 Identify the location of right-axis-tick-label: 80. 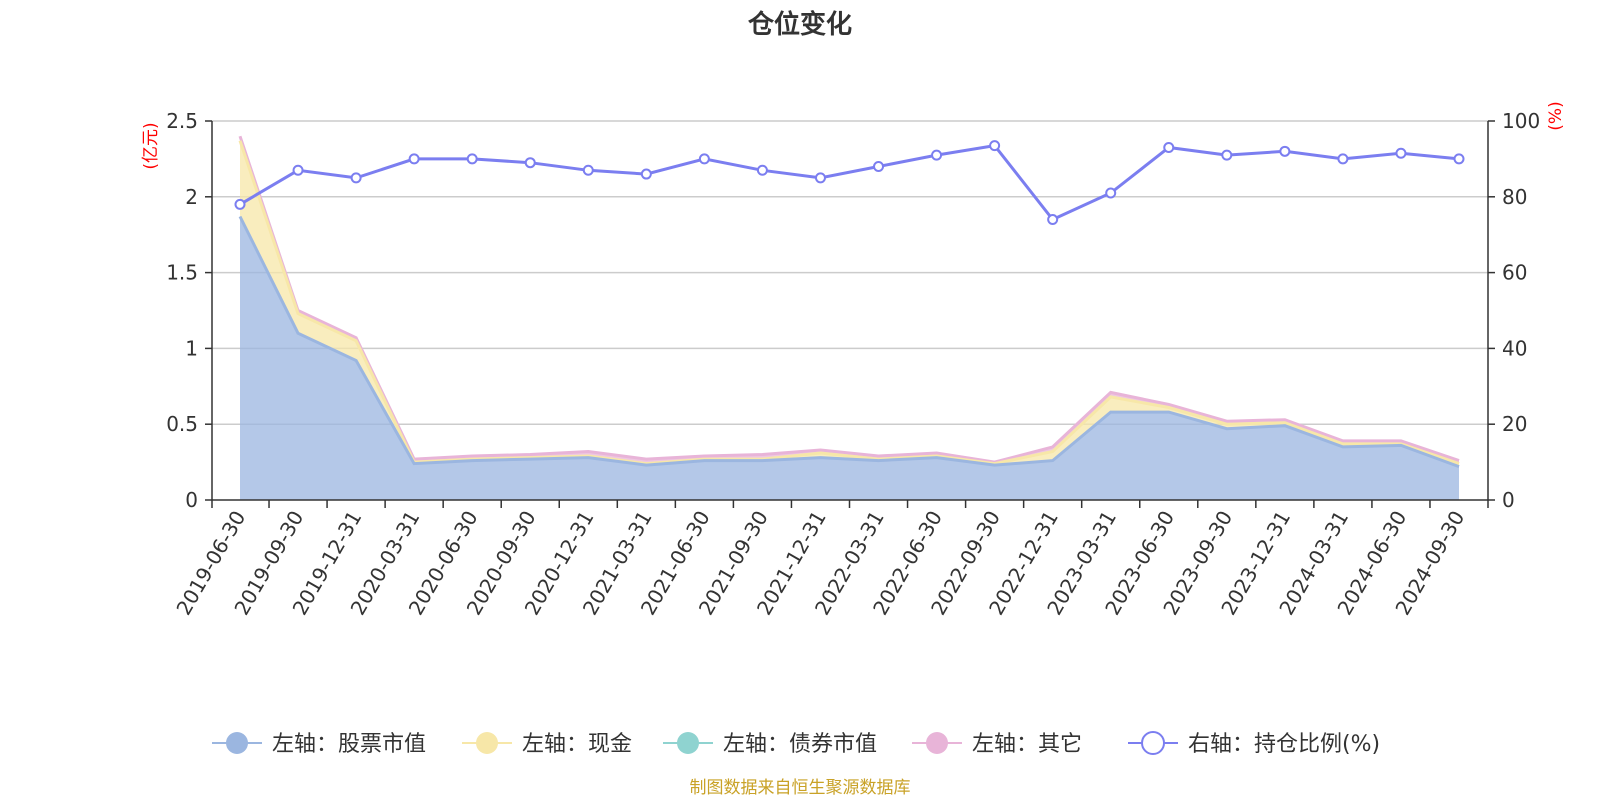
(1514, 197).